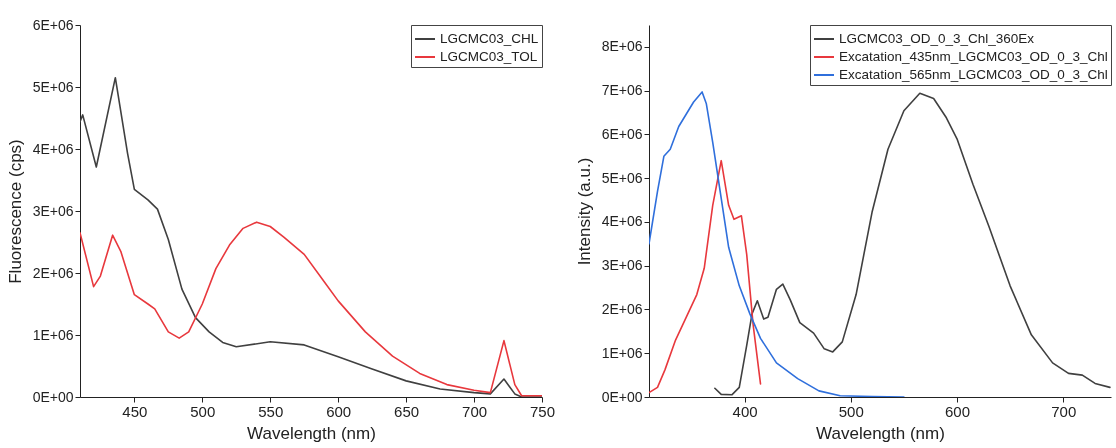 This screenshot has width=1116, height=448. What do you see at coordinates (15, 211) in the screenshot?
I see `y-axis-title: Fluorescence (cps)` at bounding box center [15, 211].